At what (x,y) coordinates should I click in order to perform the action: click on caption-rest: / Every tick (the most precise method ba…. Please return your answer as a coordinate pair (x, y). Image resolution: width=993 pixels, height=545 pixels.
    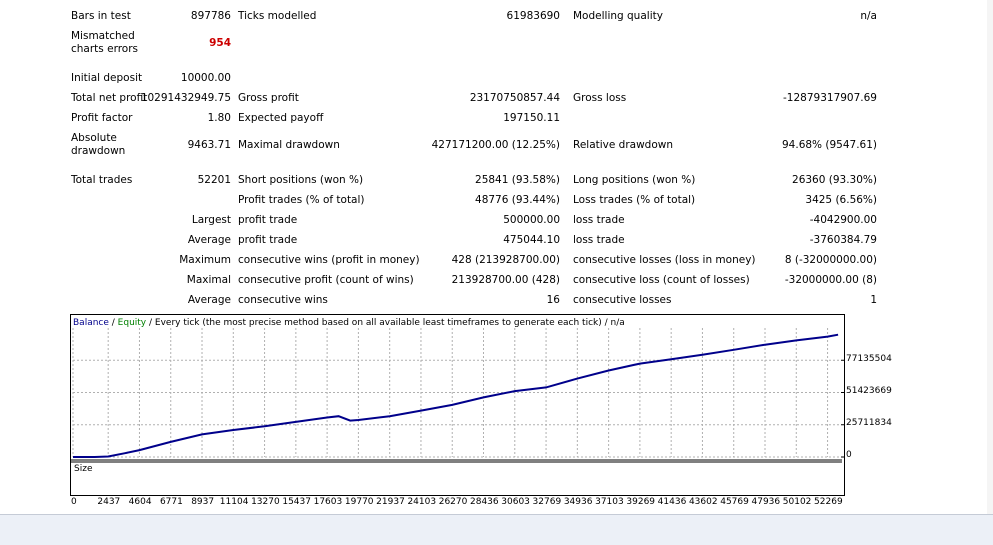
    Looking at the image, I should click on (385, 323).